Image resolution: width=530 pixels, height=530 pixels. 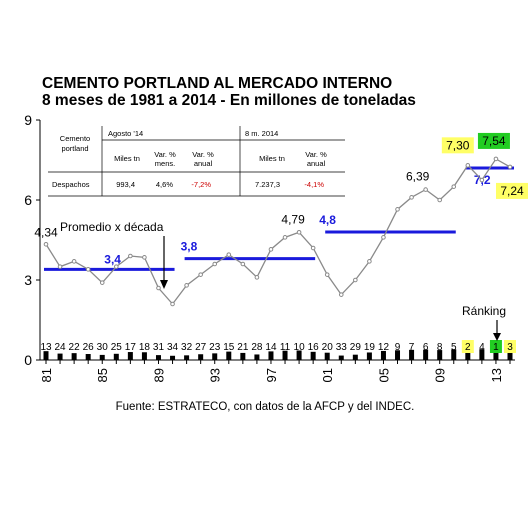 I want to click on y-ticks: 0 3 6 9, so click(x=32, y=240).